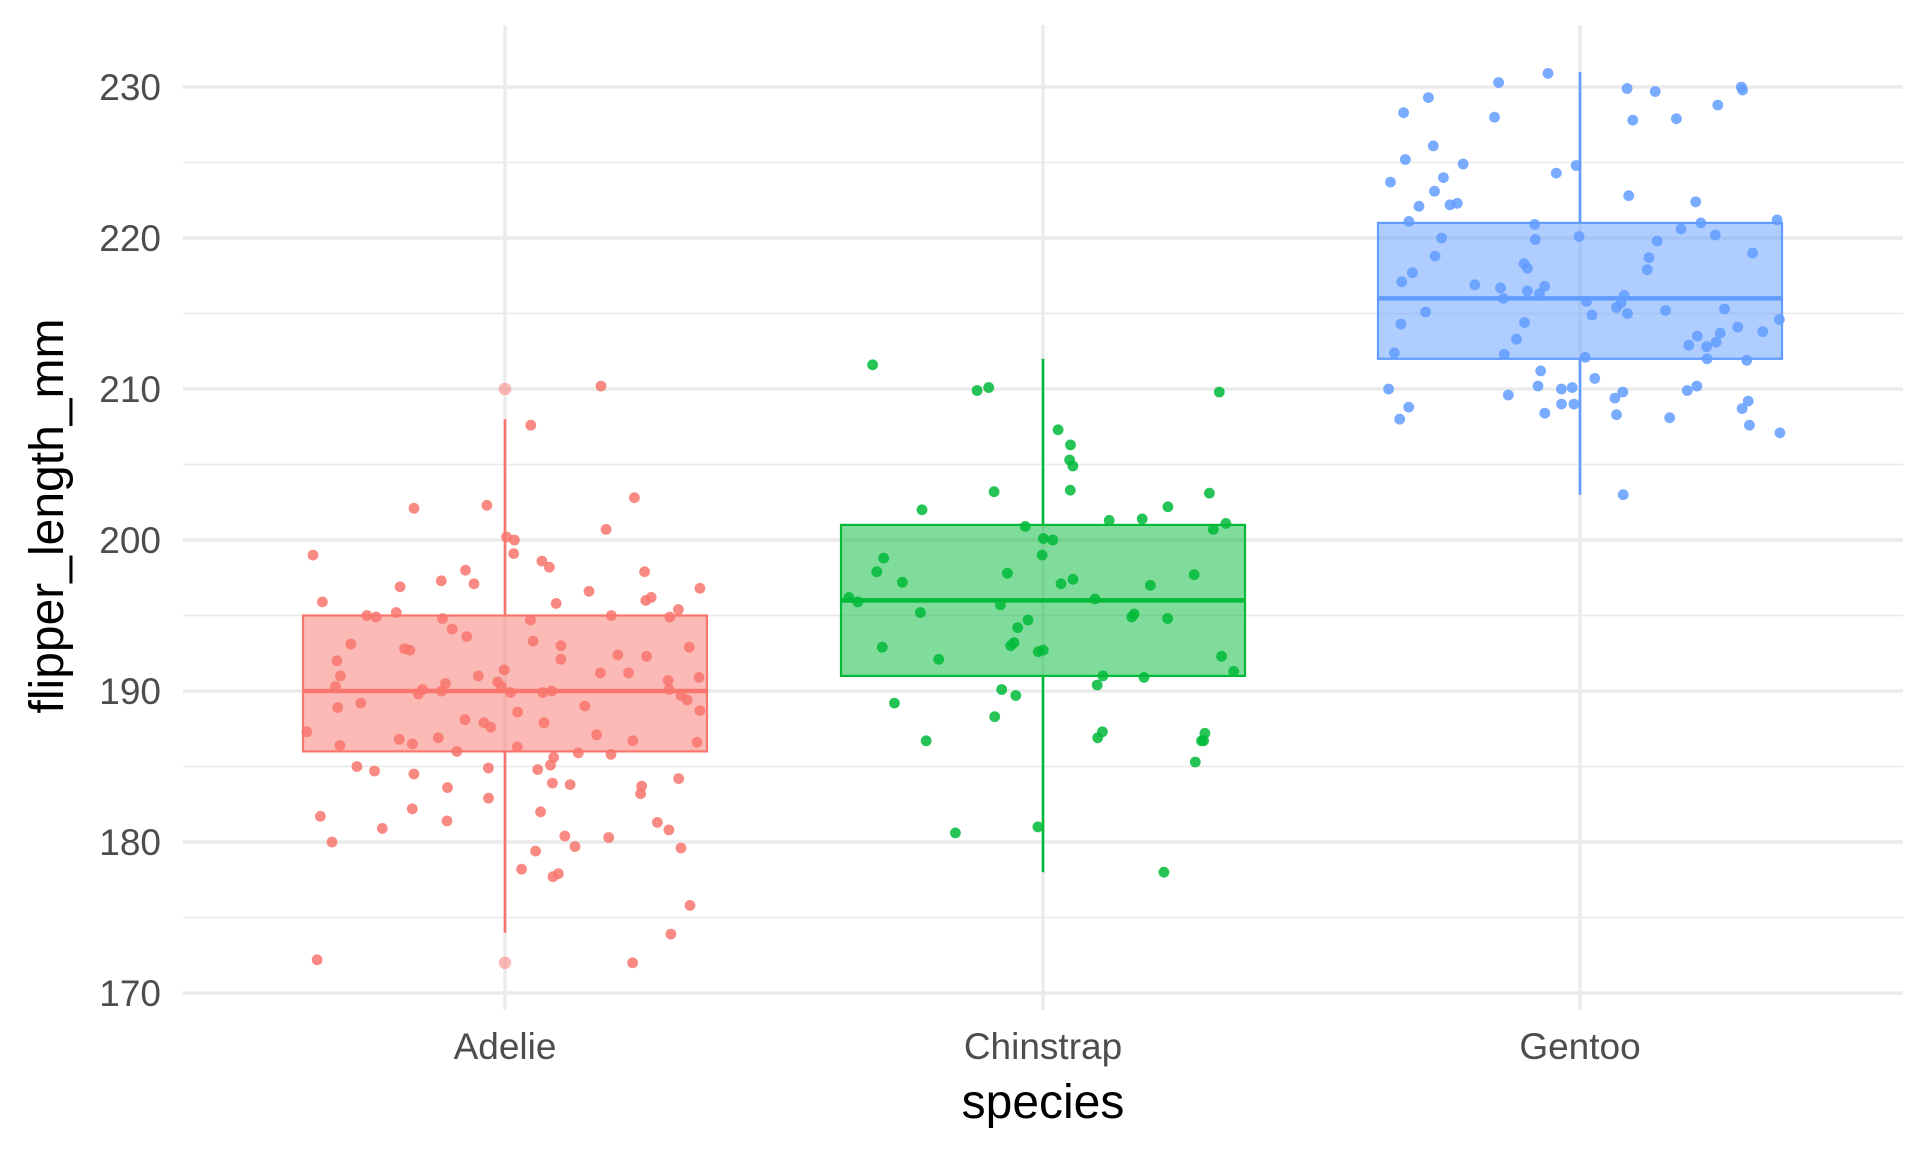  Describe the element at coordinates (1043, 1046) in the screenshot. I see `x-tick-label: Chinstrap` at that location.